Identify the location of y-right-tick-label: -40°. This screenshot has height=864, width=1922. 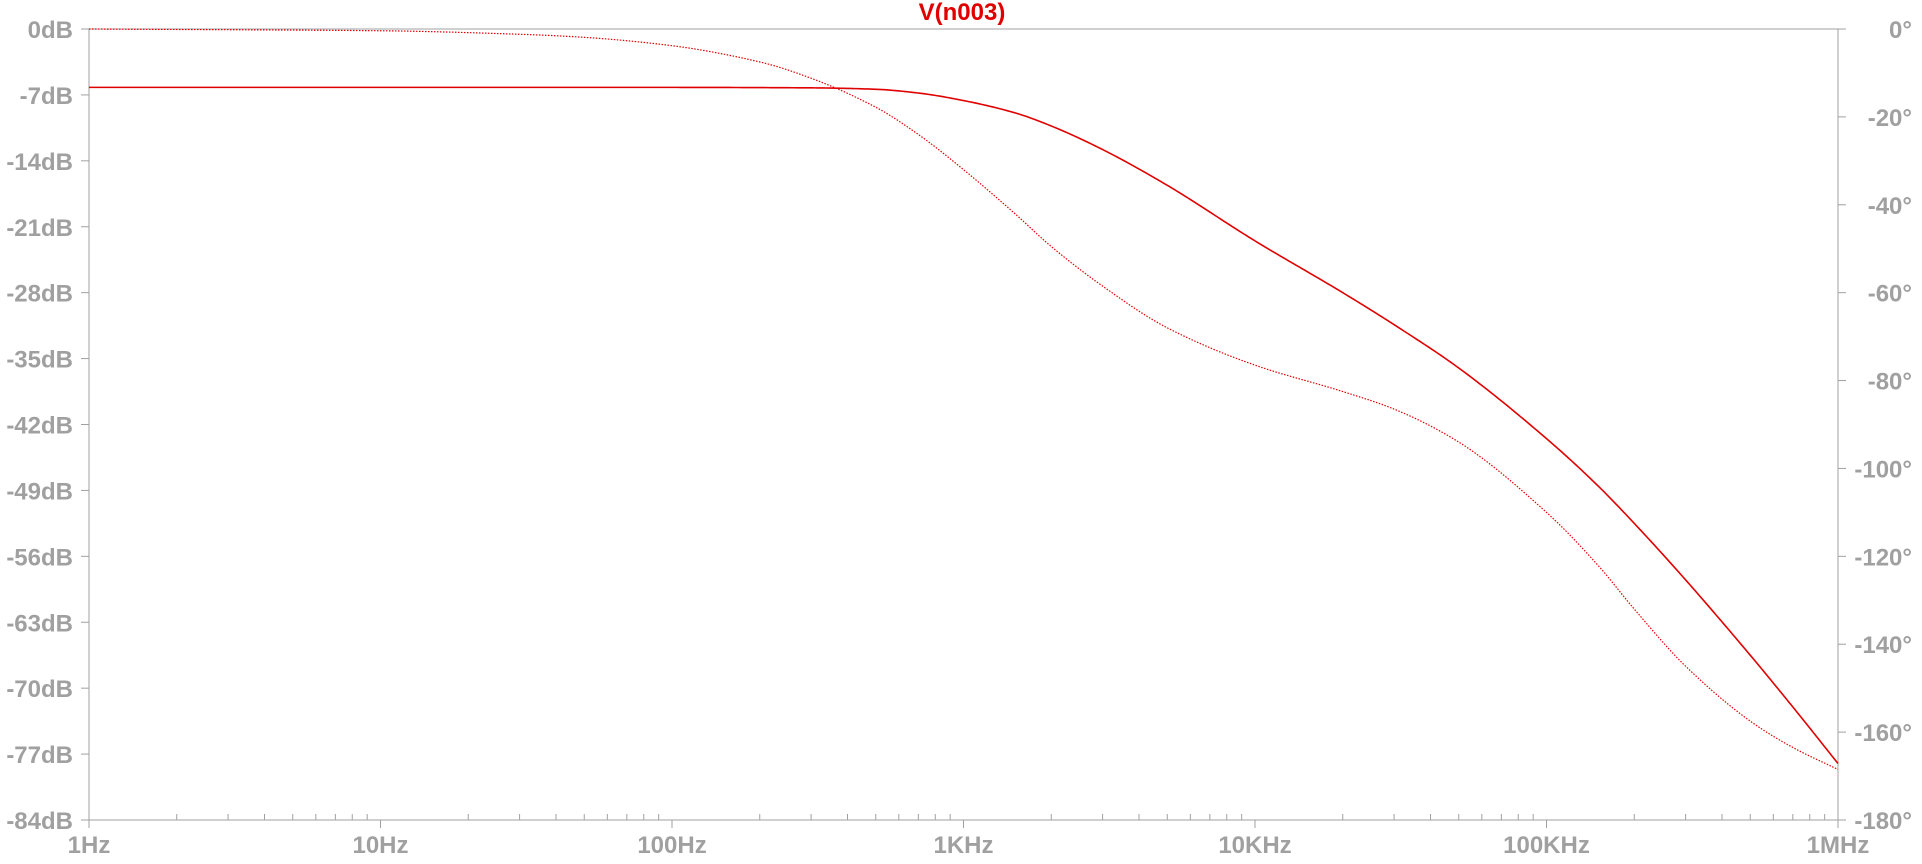
(1890, 206).